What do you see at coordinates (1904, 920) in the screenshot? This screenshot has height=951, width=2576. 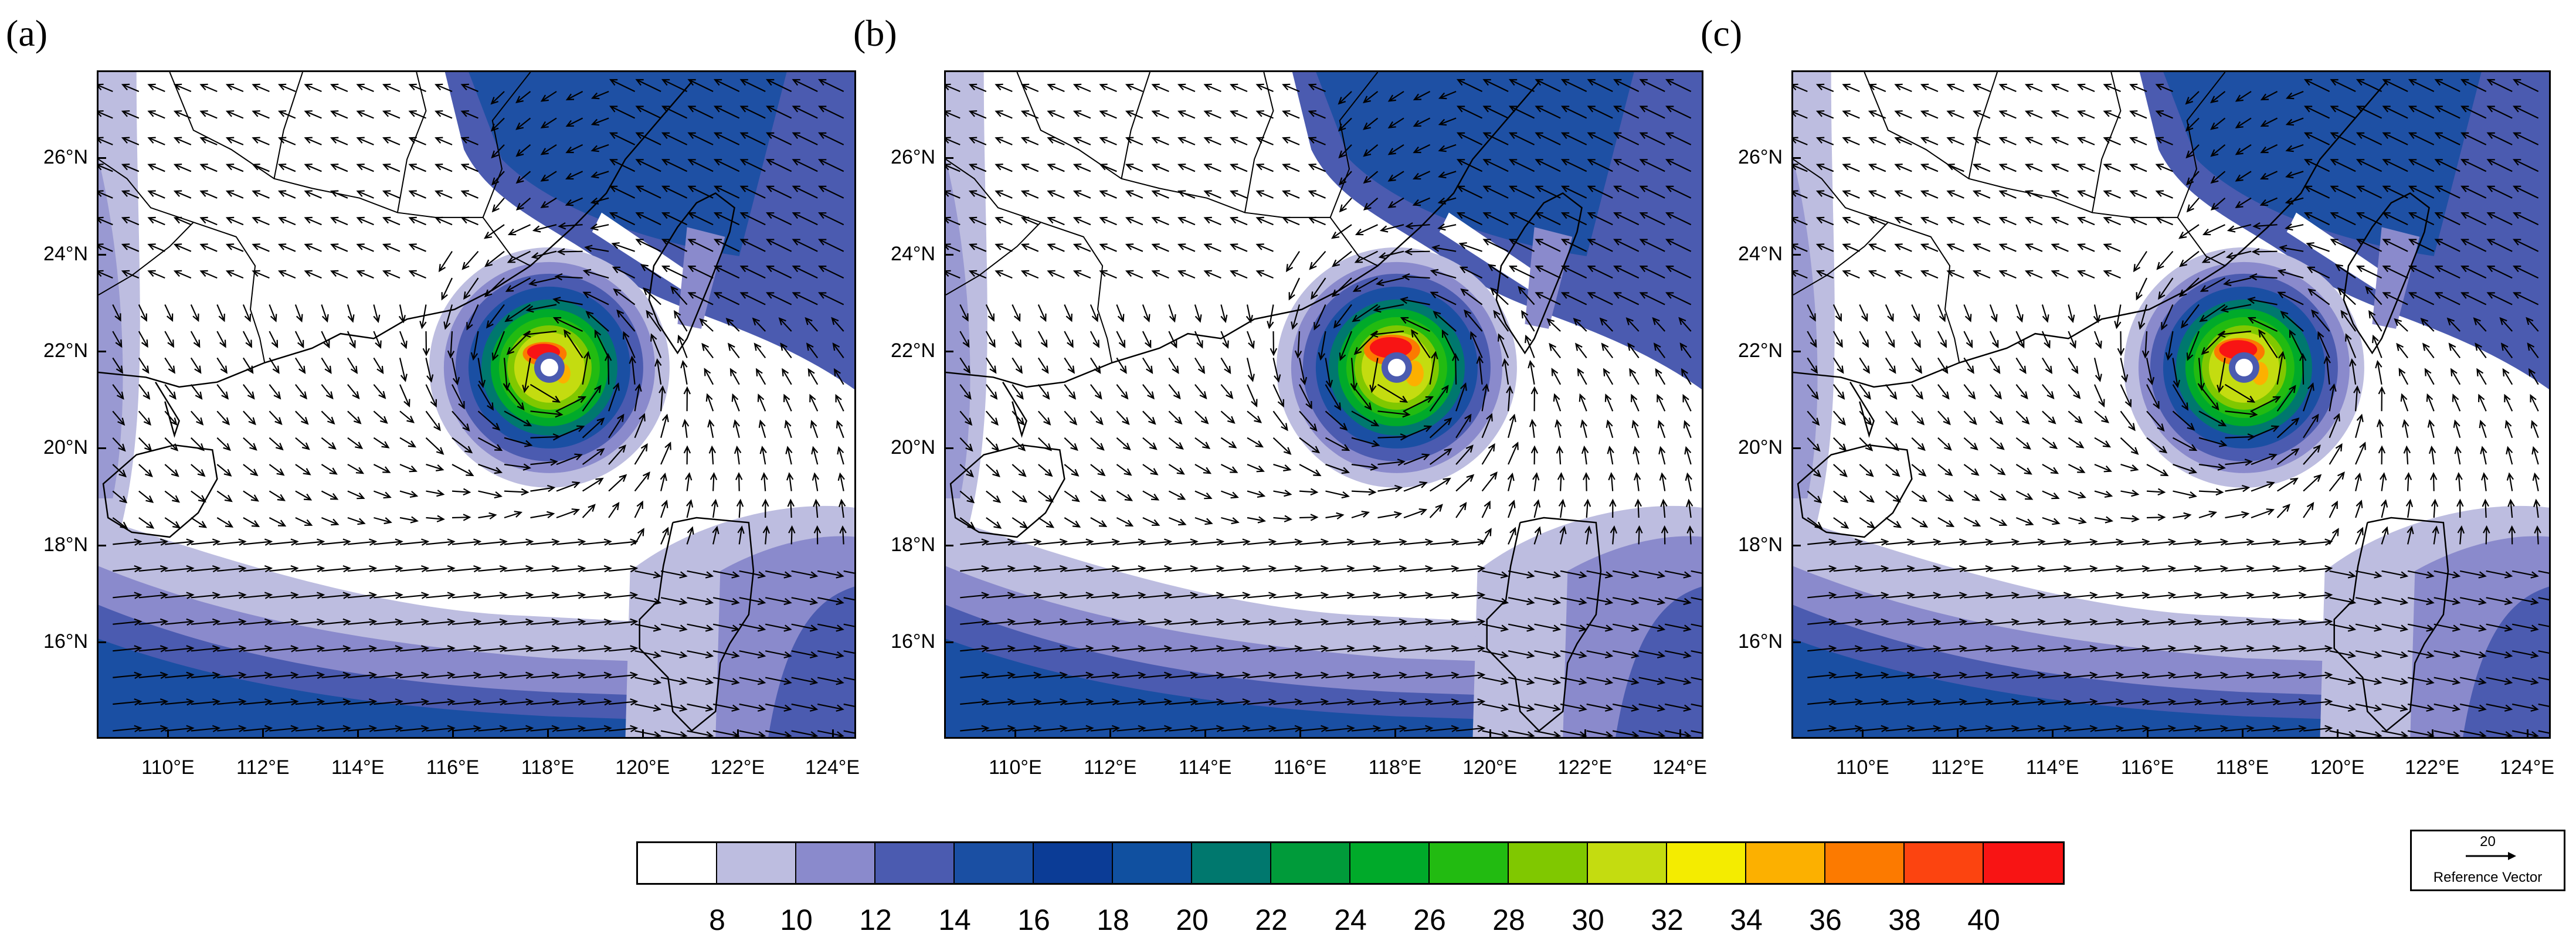 I see `colorbar-label: 38` at bounding box center [1904, 920].